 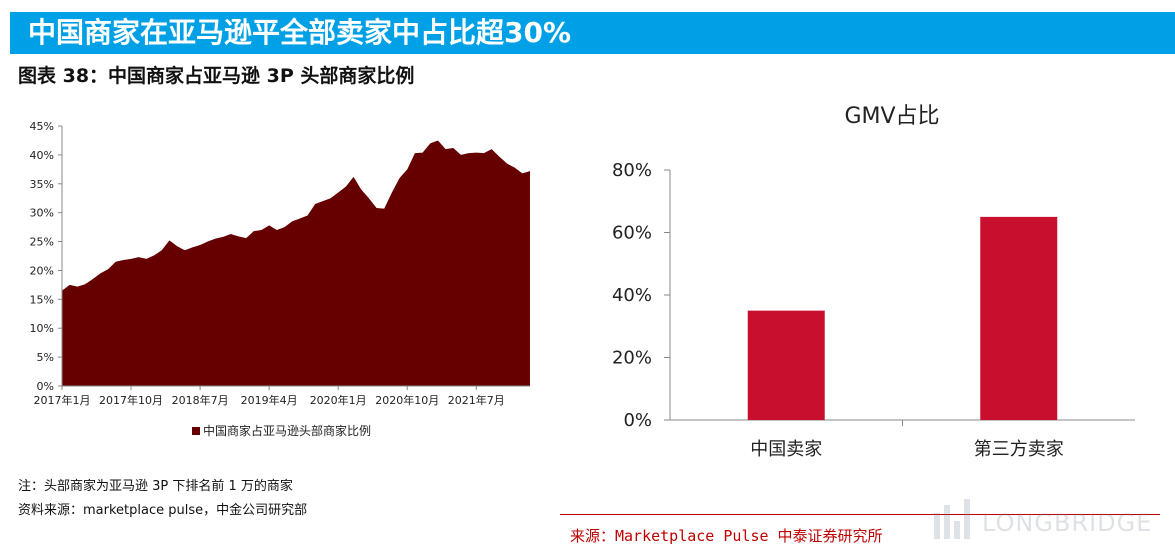 I want to click on watermark-text: LONGBRIDGE, so click(x=1067, y=523).